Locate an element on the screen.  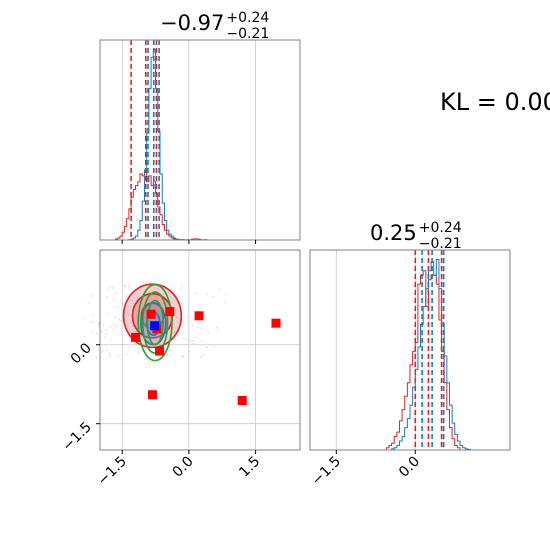
histogram-step-line is located at coordinates (423, 360).